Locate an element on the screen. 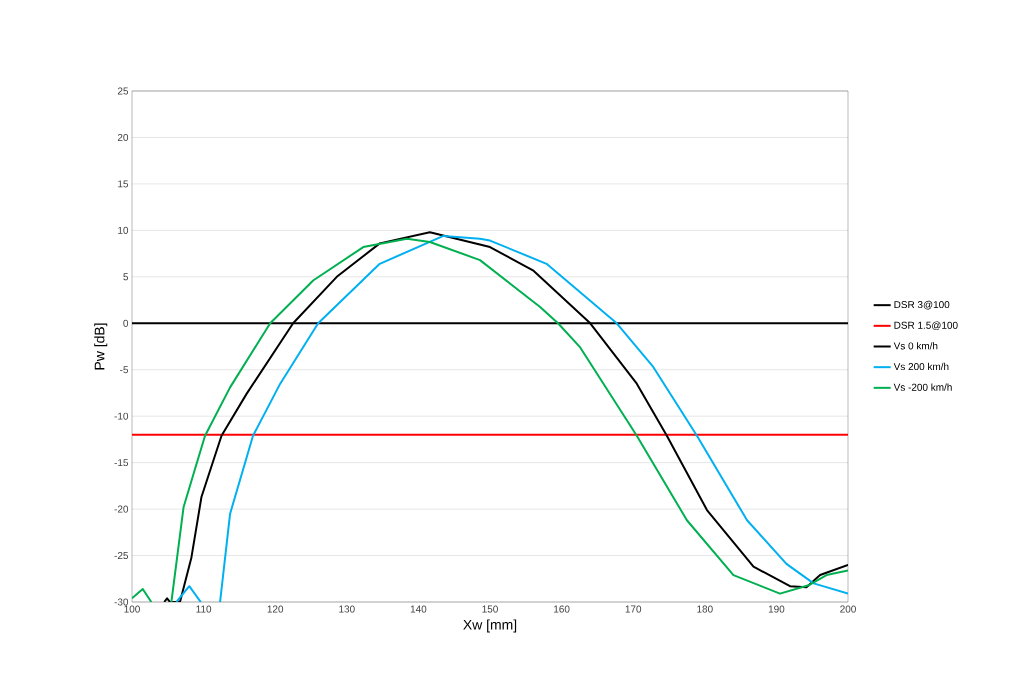 This screenshot has height=693, width=1024. x-axis-title: Xw [mm] is located at coordinates (490, 626).